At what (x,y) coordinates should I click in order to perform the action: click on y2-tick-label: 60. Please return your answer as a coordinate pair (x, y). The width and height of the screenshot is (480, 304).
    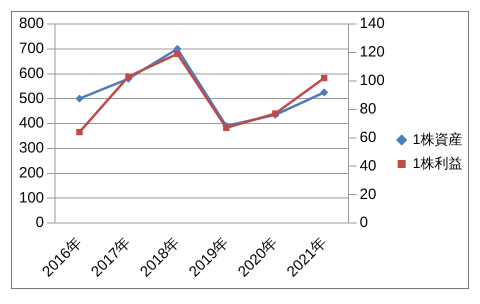
    Looking at the image, I should click on (368, 137).